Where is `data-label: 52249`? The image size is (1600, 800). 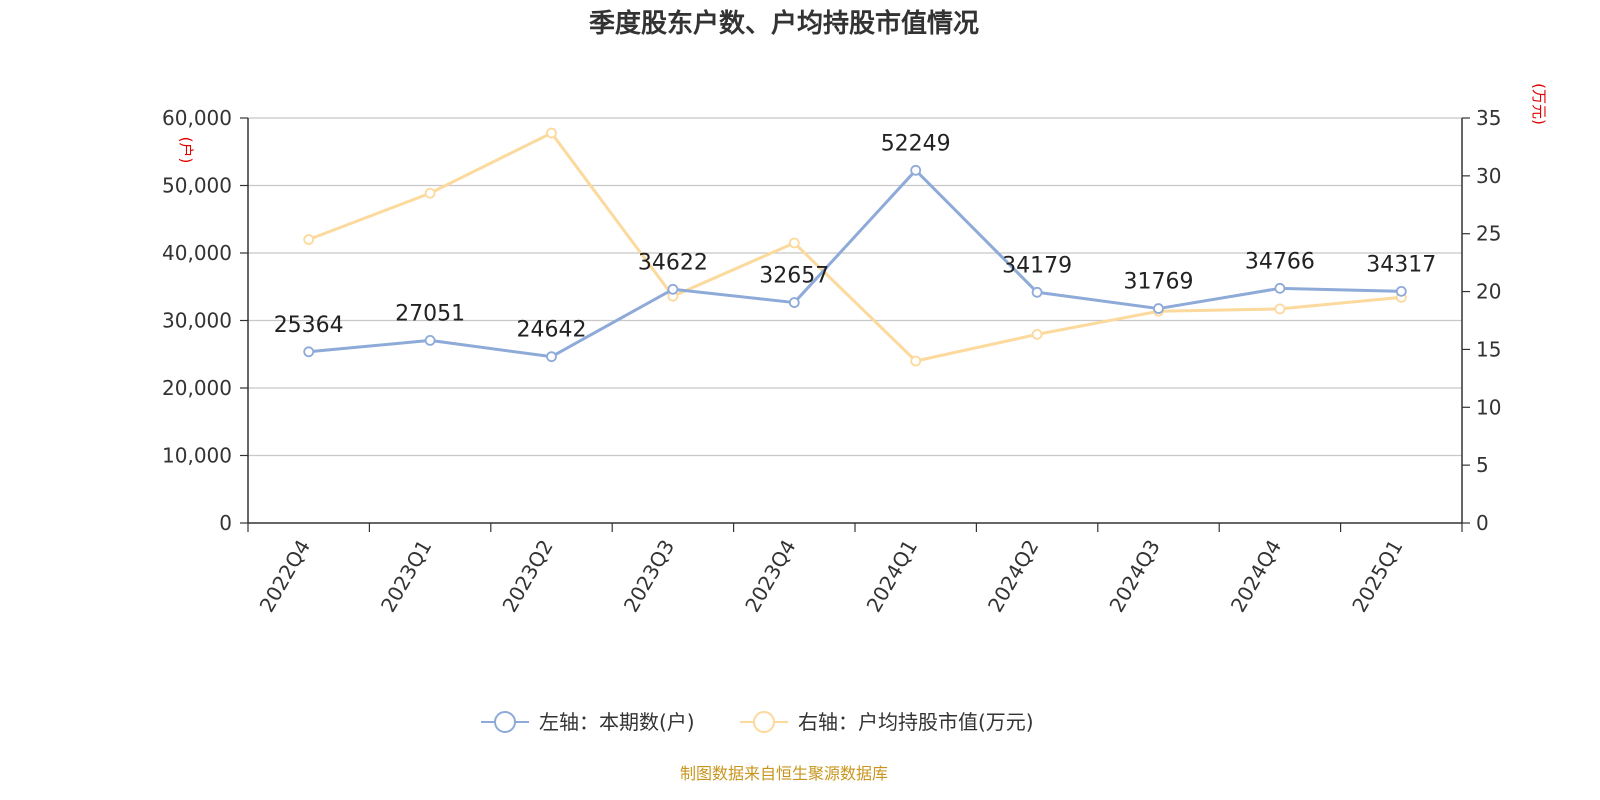 data-label: 52249 is located at coordinates (916, 143).